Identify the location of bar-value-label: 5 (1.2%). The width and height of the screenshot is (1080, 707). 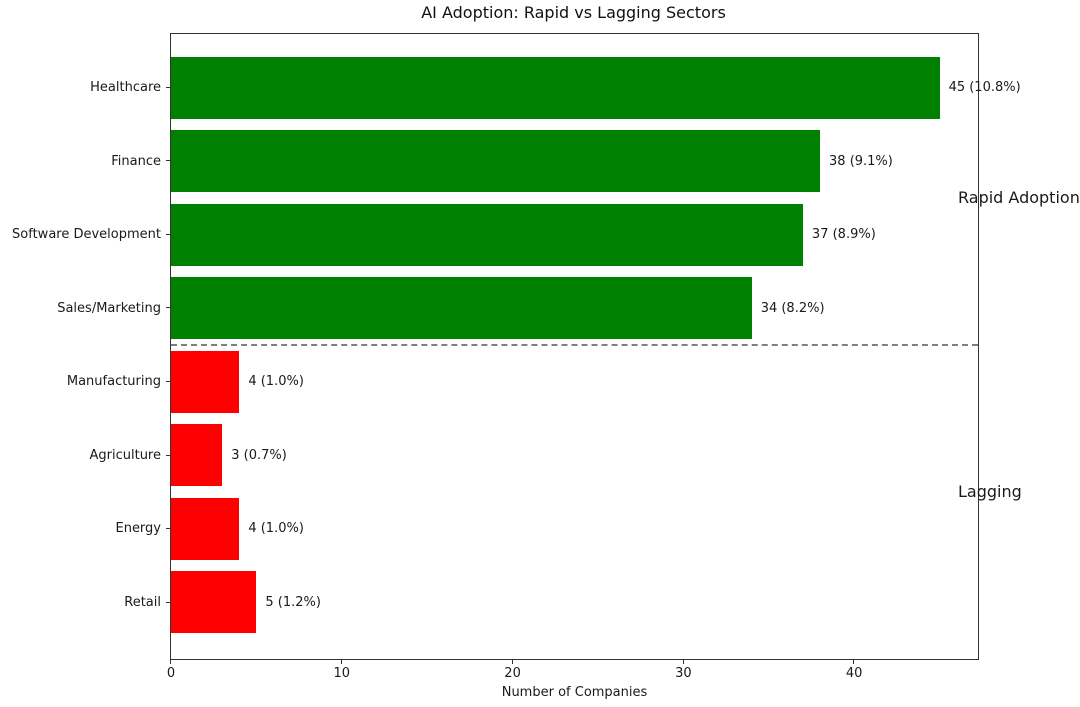
(293, 602).